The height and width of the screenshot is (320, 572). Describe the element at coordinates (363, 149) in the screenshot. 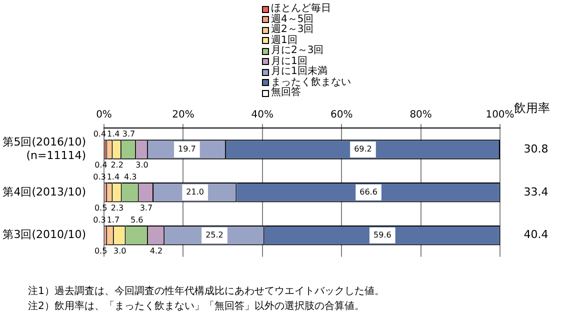

I see `data-label: 69.2` at that location.